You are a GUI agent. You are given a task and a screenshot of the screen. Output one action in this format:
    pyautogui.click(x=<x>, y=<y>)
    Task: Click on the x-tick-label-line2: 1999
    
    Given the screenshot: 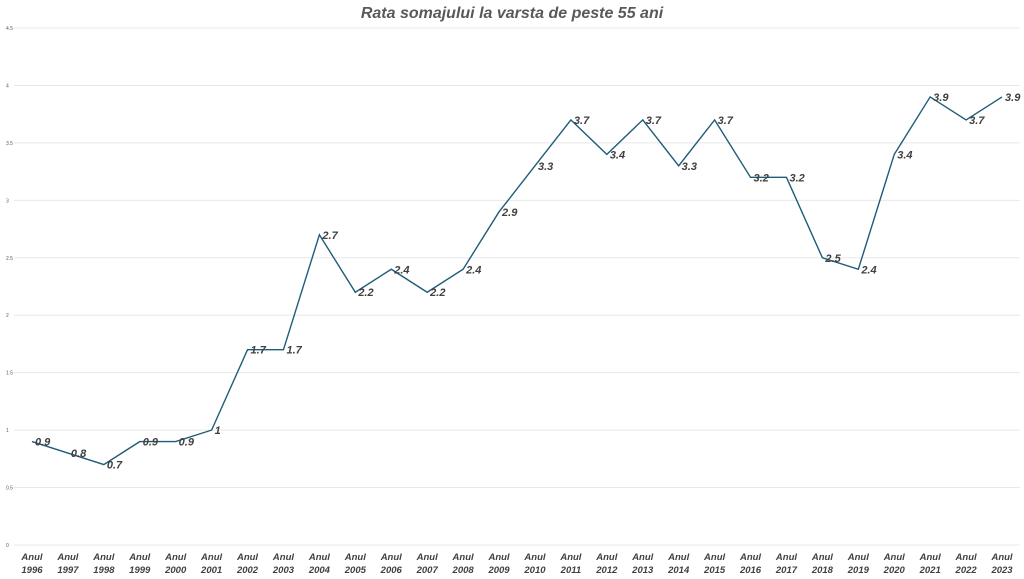 What is the action you would take?
    pyautogui.click(x=140, y=570)
    